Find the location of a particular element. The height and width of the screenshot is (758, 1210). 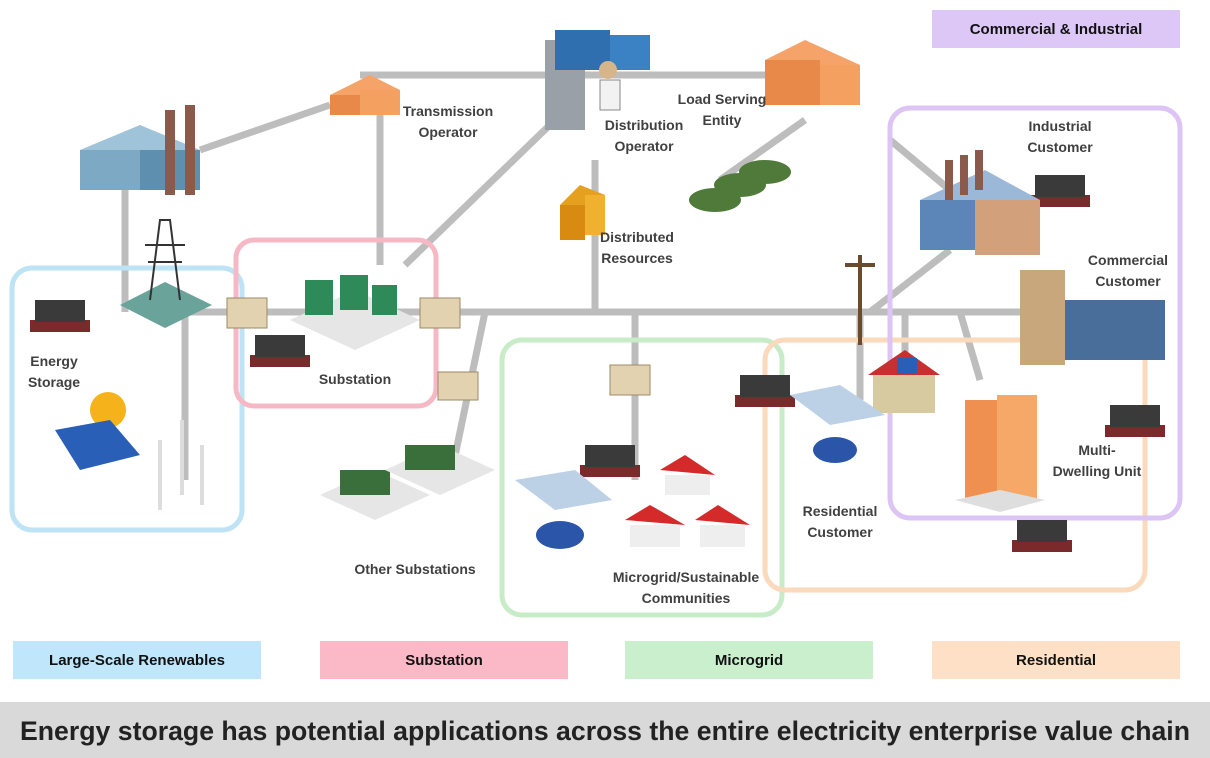

node-label: Other Substations is located at coordinates (415, 569).